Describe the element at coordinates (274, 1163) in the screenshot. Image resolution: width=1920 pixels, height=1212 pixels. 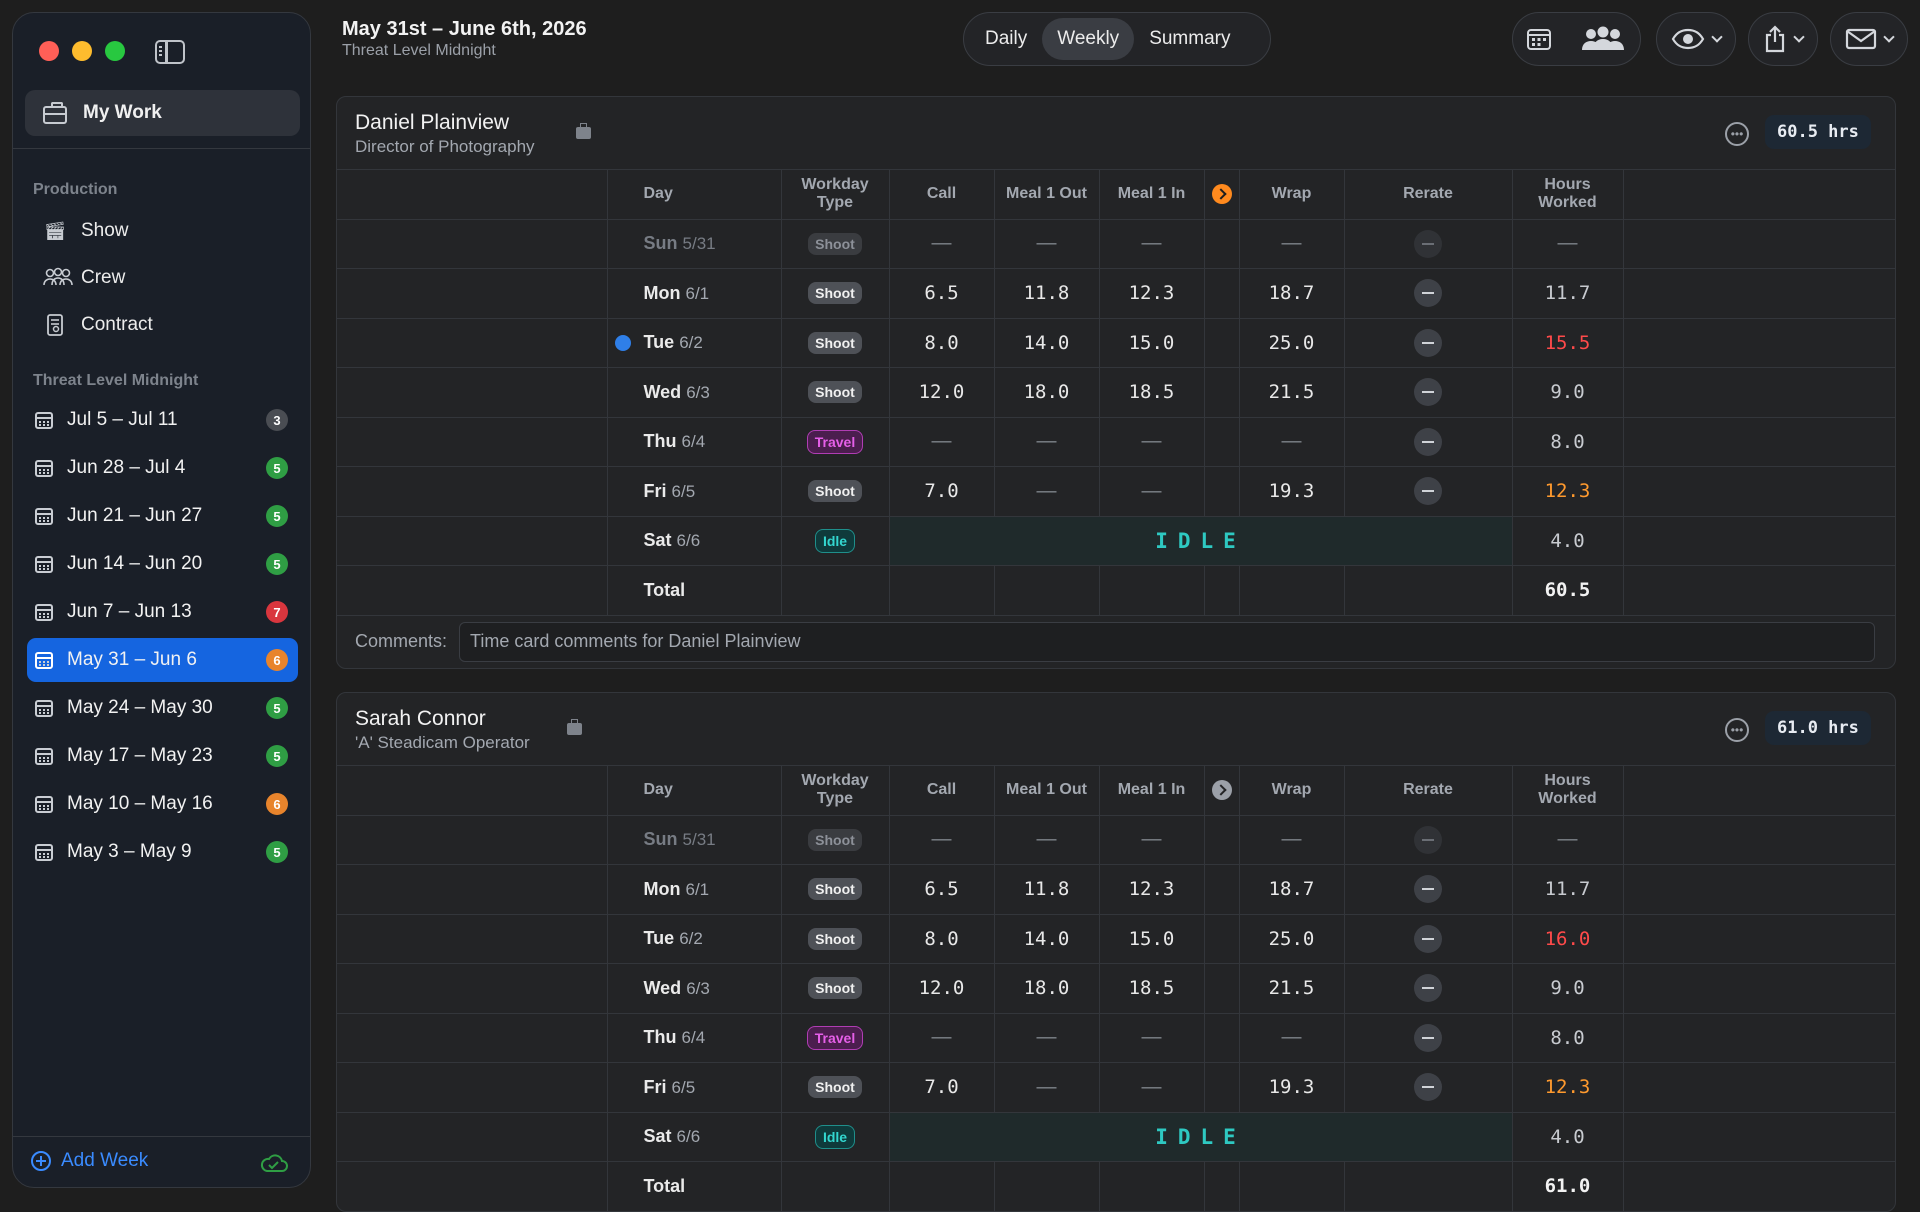
I see `cloud-sync-icon` at that location.